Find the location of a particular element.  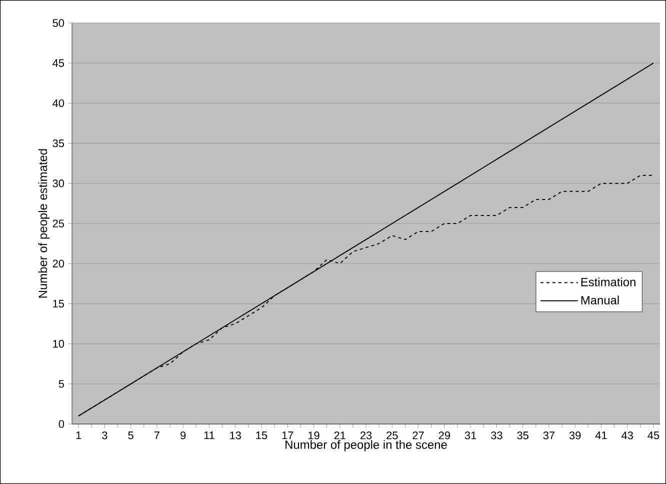

x-tick-label: 5 is located at coordinates (131, 436).